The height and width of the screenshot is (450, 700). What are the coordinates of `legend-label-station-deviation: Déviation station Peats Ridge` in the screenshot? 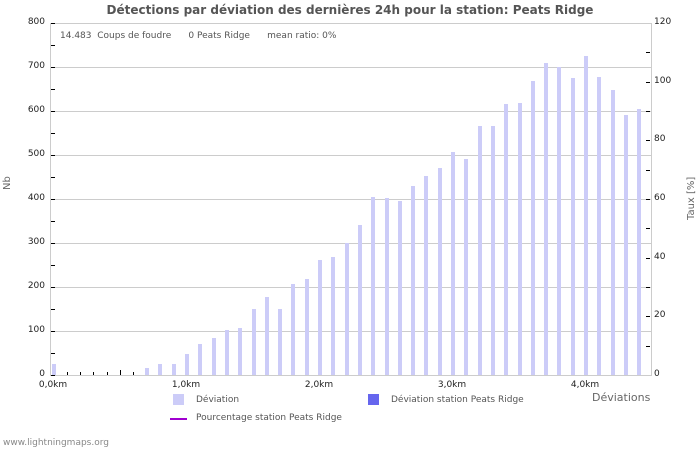 It's located at (457, 400).